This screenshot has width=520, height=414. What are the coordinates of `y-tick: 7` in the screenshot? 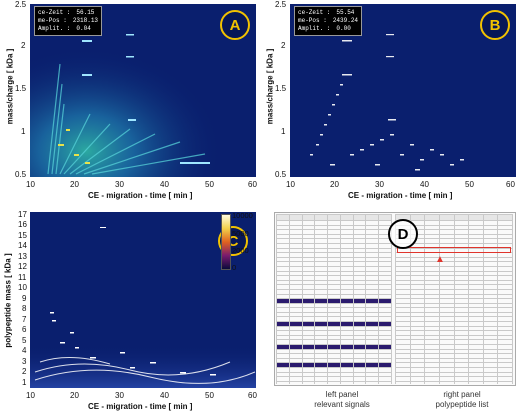 It's located at (24, 319).